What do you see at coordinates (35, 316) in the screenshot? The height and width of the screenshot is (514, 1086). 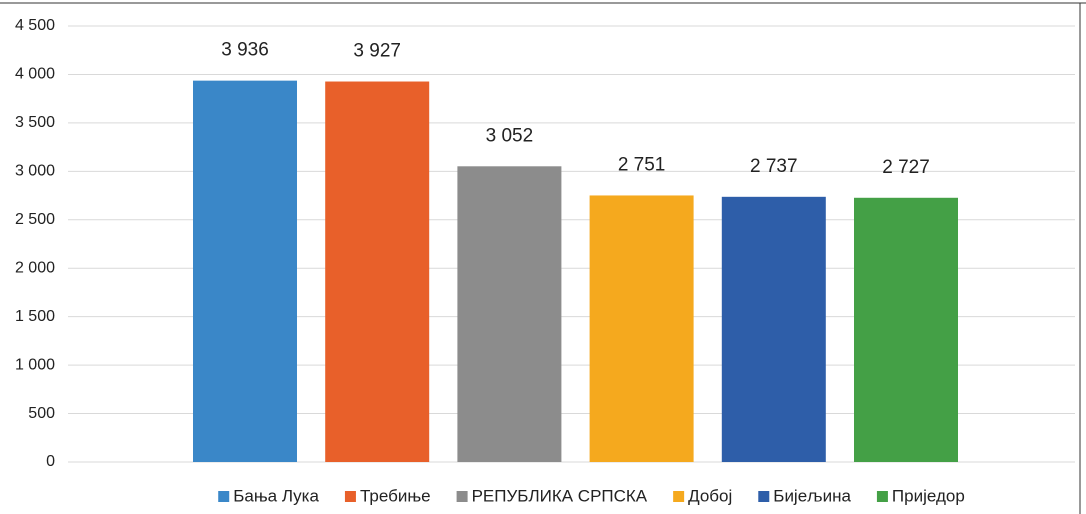 I see `y-tick-label: 1 500` at bounding box center [35, 316].